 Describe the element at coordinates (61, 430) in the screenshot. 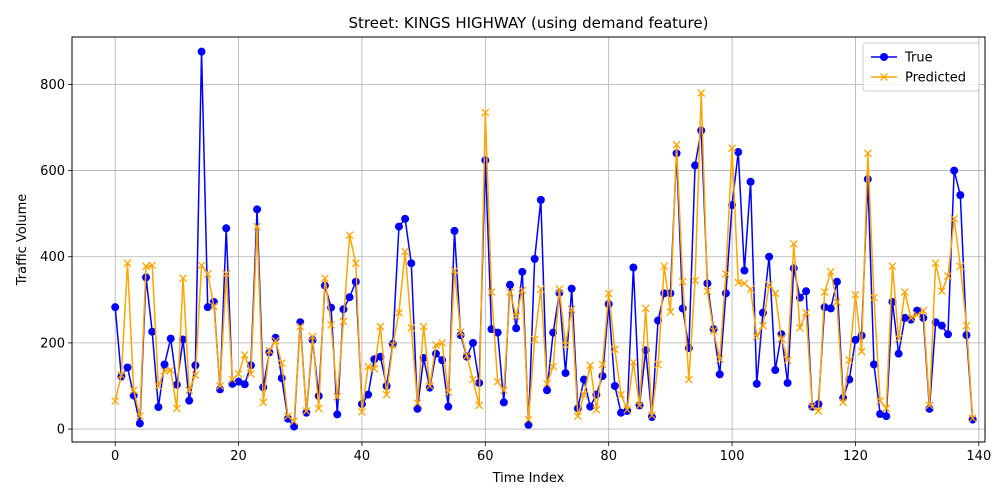

I see `y-tick-label: 0` at that location.